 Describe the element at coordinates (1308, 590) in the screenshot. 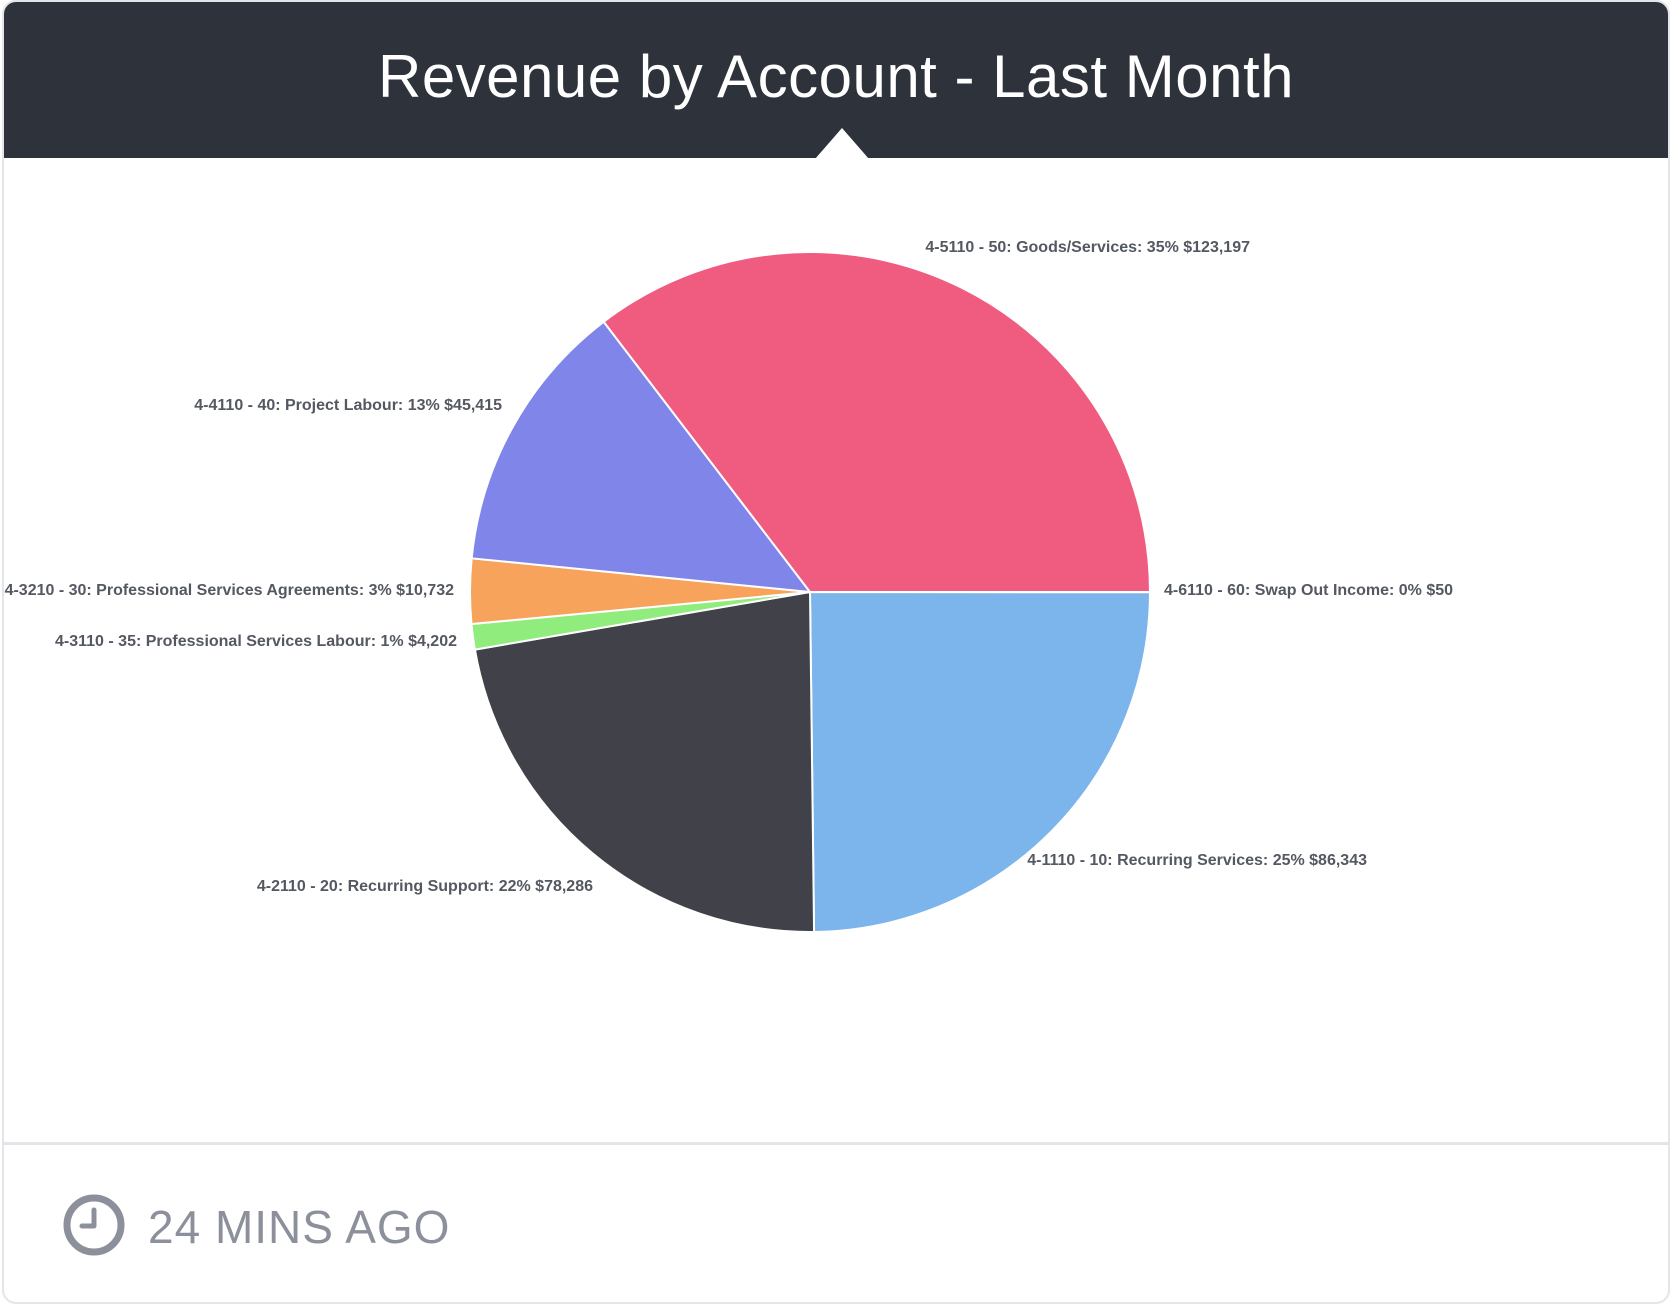

I see `data-label: 4-6110 - 60: Swap Out Income: 0% $50` at that location.